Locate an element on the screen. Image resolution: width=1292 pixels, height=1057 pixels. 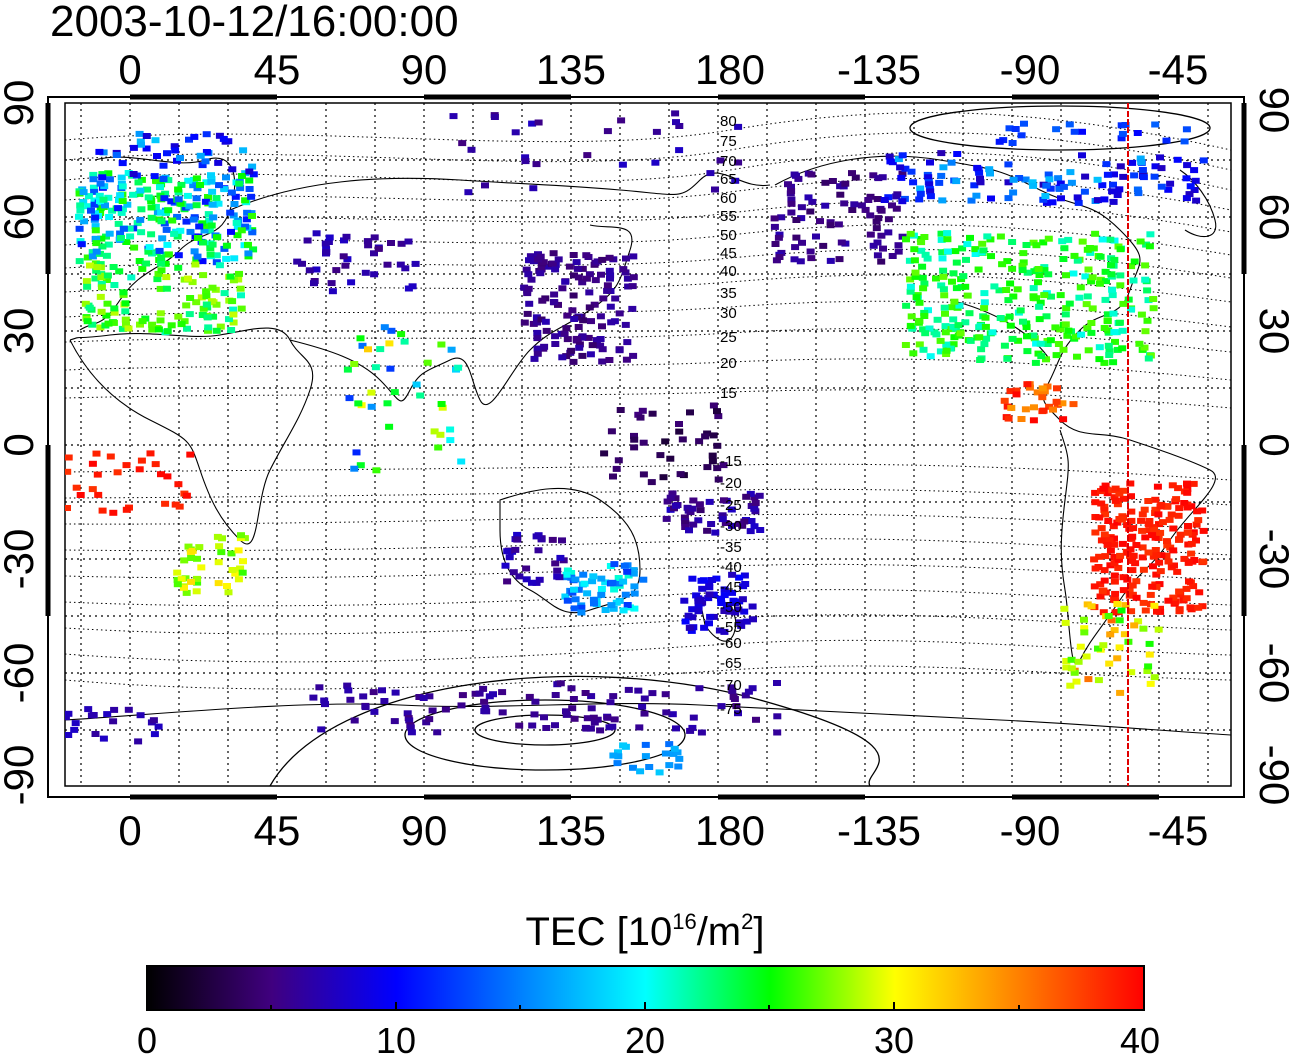
contour-label: 30 is located at coordinates (728, 313).